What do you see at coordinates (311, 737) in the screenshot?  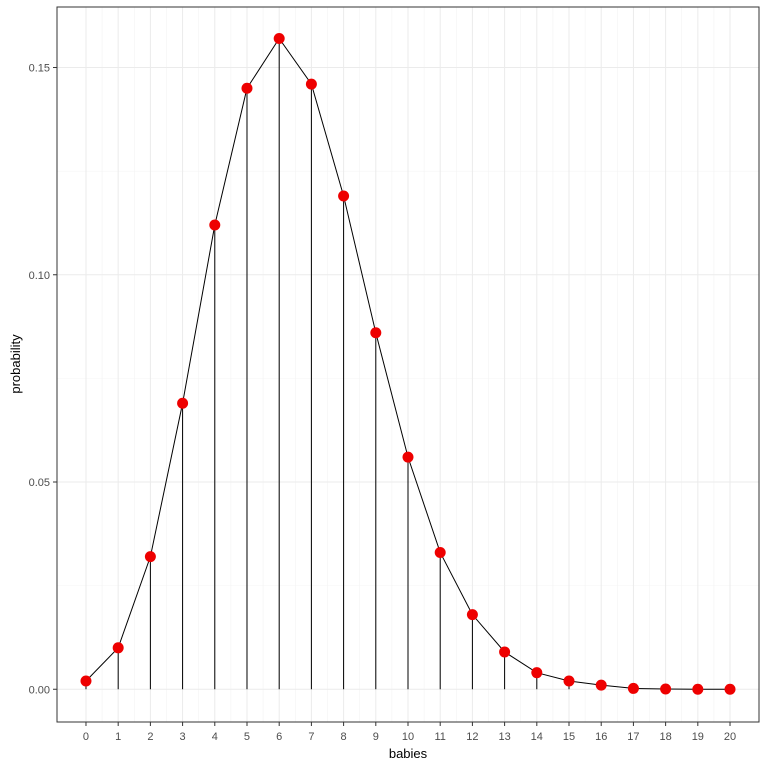 I see `x-tick-label: 7` at bounding box center [311, 737].